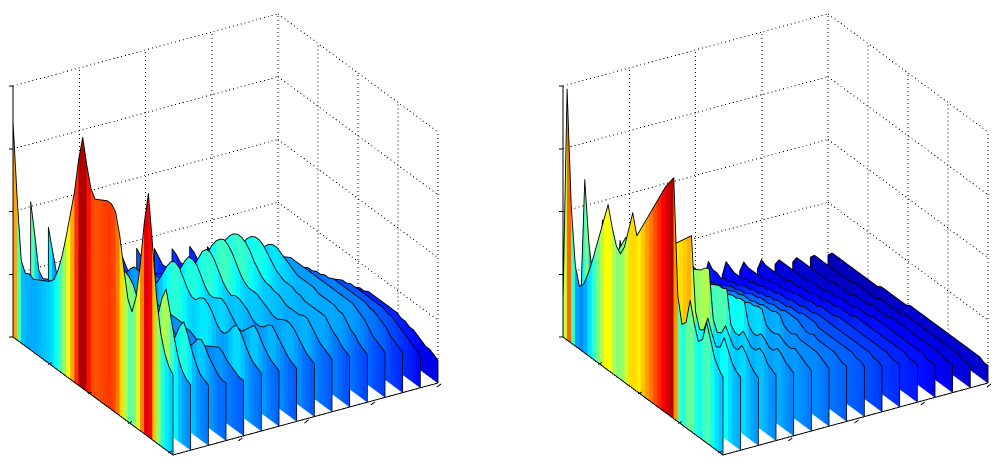 The height and width of the screenshot is (472, 1003). I want to click on waterfall-ribbon, so click(908, 318).